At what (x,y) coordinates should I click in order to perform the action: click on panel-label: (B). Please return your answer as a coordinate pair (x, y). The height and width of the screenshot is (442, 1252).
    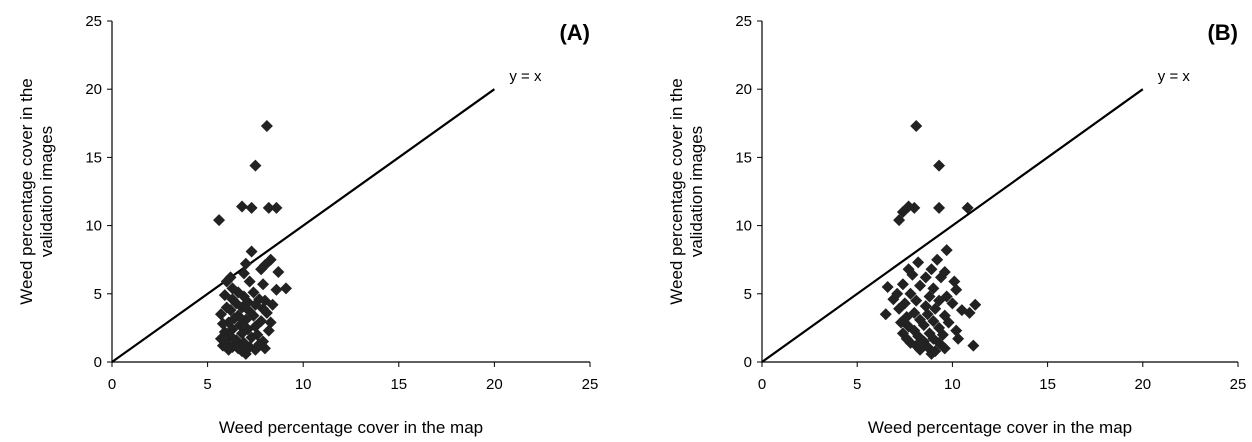
    Looking at the image, I should click on (1222, 32).